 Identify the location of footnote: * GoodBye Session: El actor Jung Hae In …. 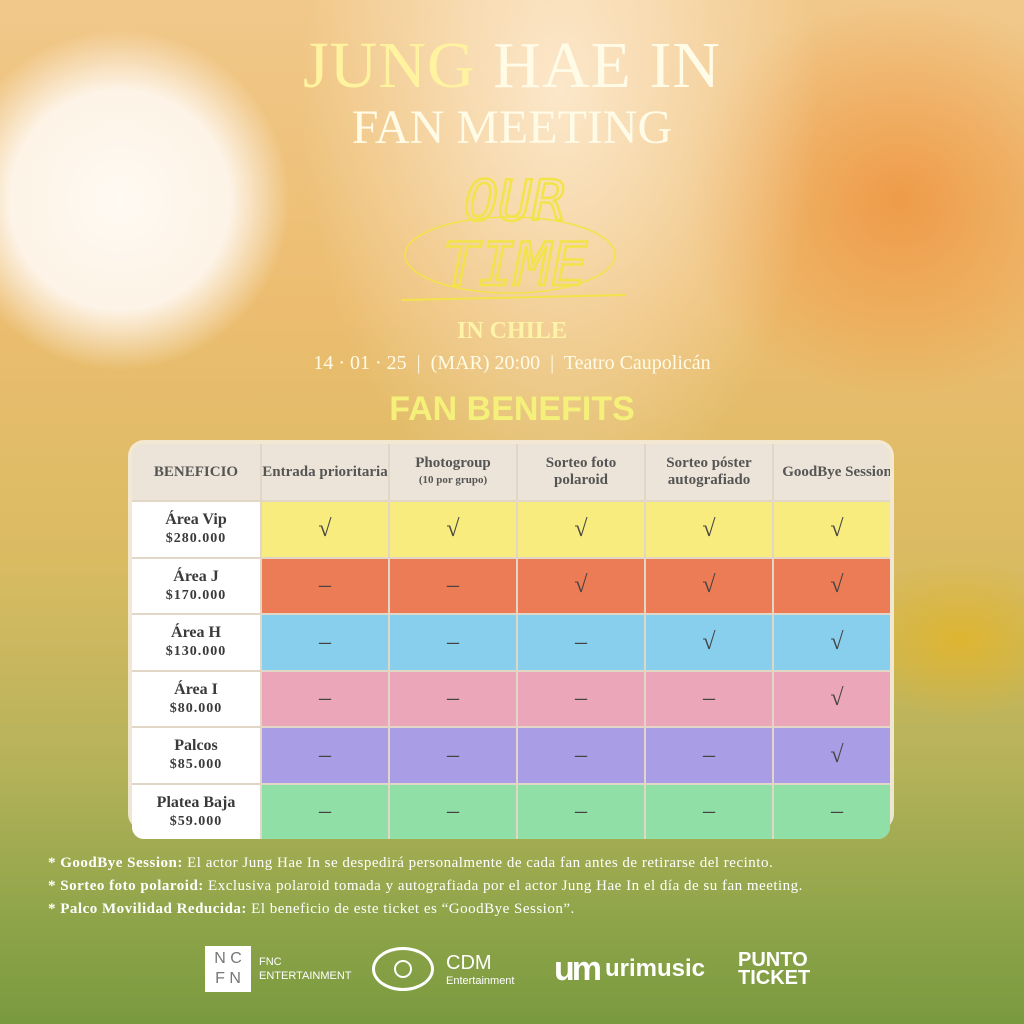
(411, 863).